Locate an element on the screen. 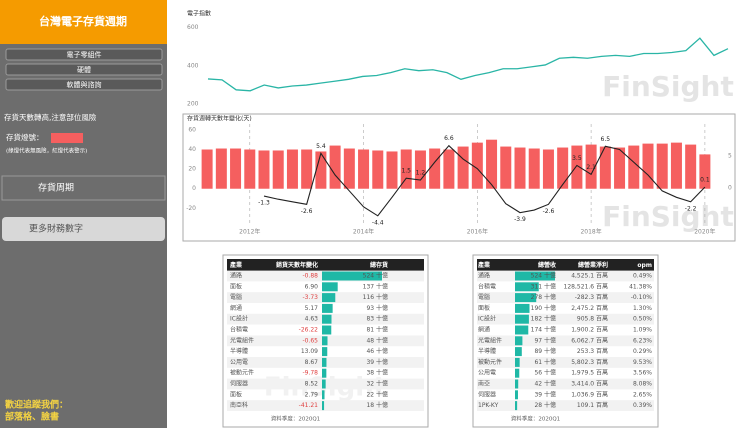  cell-text: 61 十億 is located at coordinates (545, 362).